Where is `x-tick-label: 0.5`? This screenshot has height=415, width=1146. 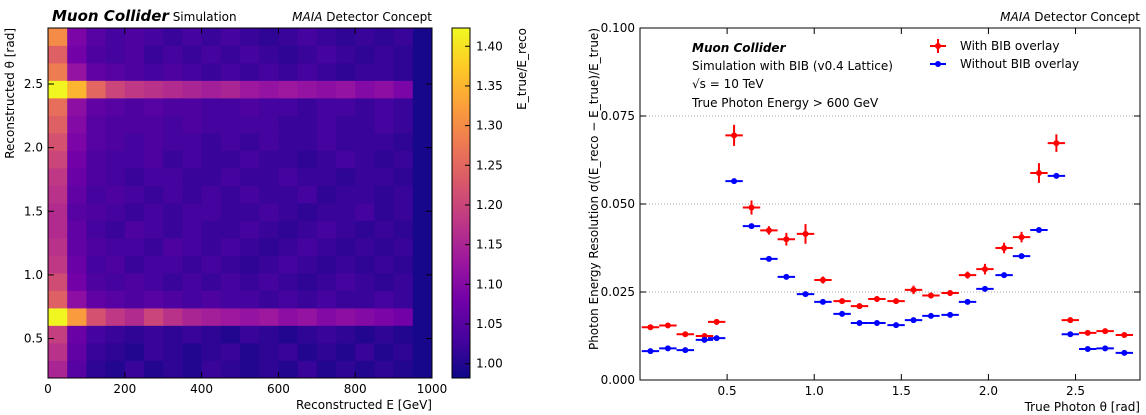 x-tick-label: 0.5 is located at coordinates (727, 391).